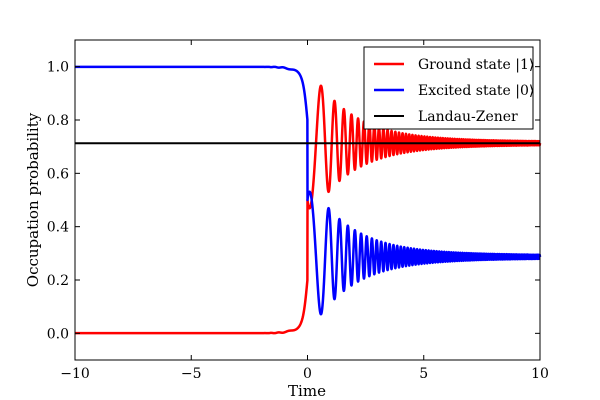  Describe the element at coordinates (58, 334) in the screenshot. I see `y-tick-label: 0.0` at that location.